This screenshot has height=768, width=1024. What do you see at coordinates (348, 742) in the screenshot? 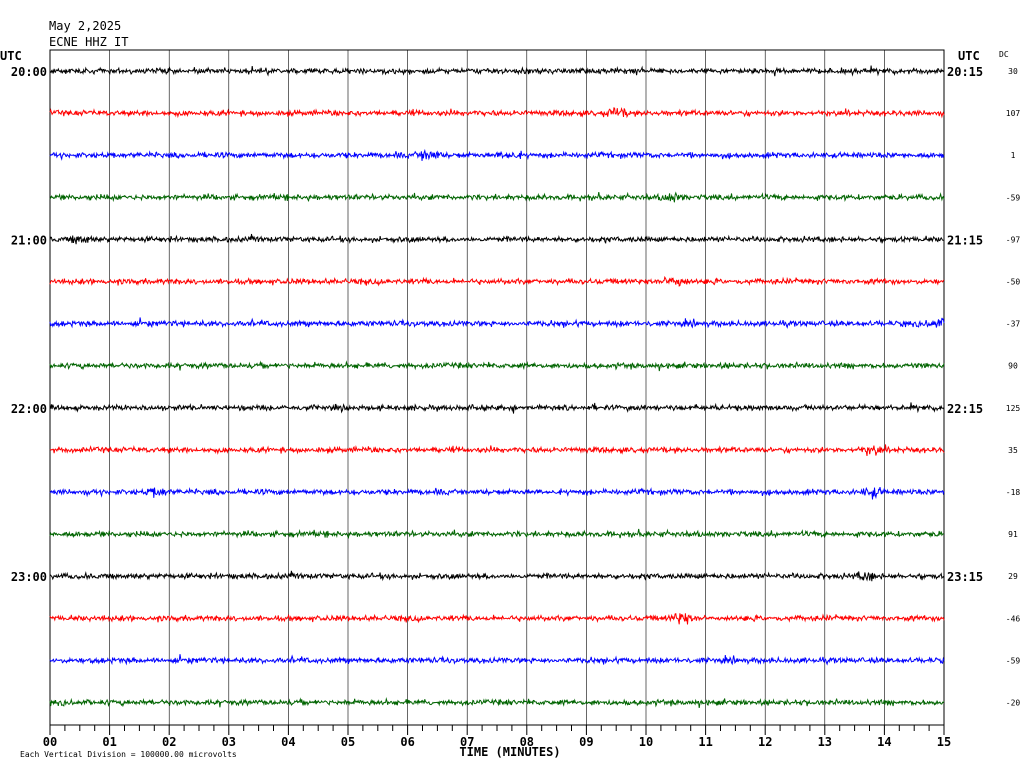
I see `x-tick-label: 05` at bounding box center [348, 742].